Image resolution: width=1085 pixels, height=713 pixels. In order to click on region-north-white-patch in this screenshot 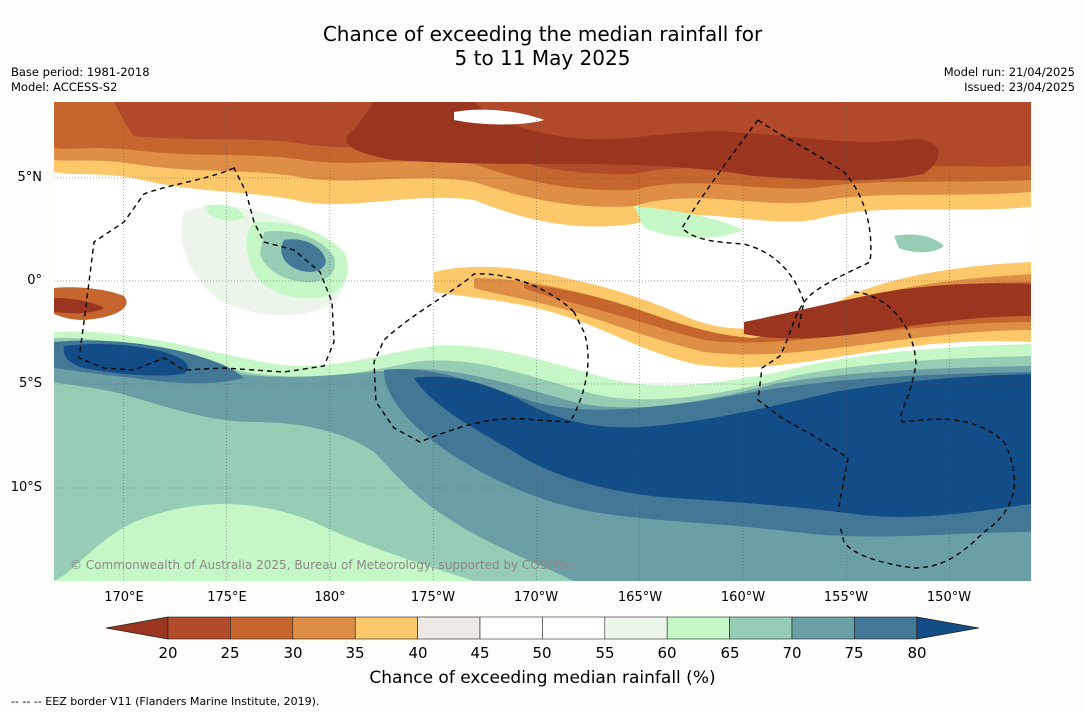, I will do `click(499, 117)`.